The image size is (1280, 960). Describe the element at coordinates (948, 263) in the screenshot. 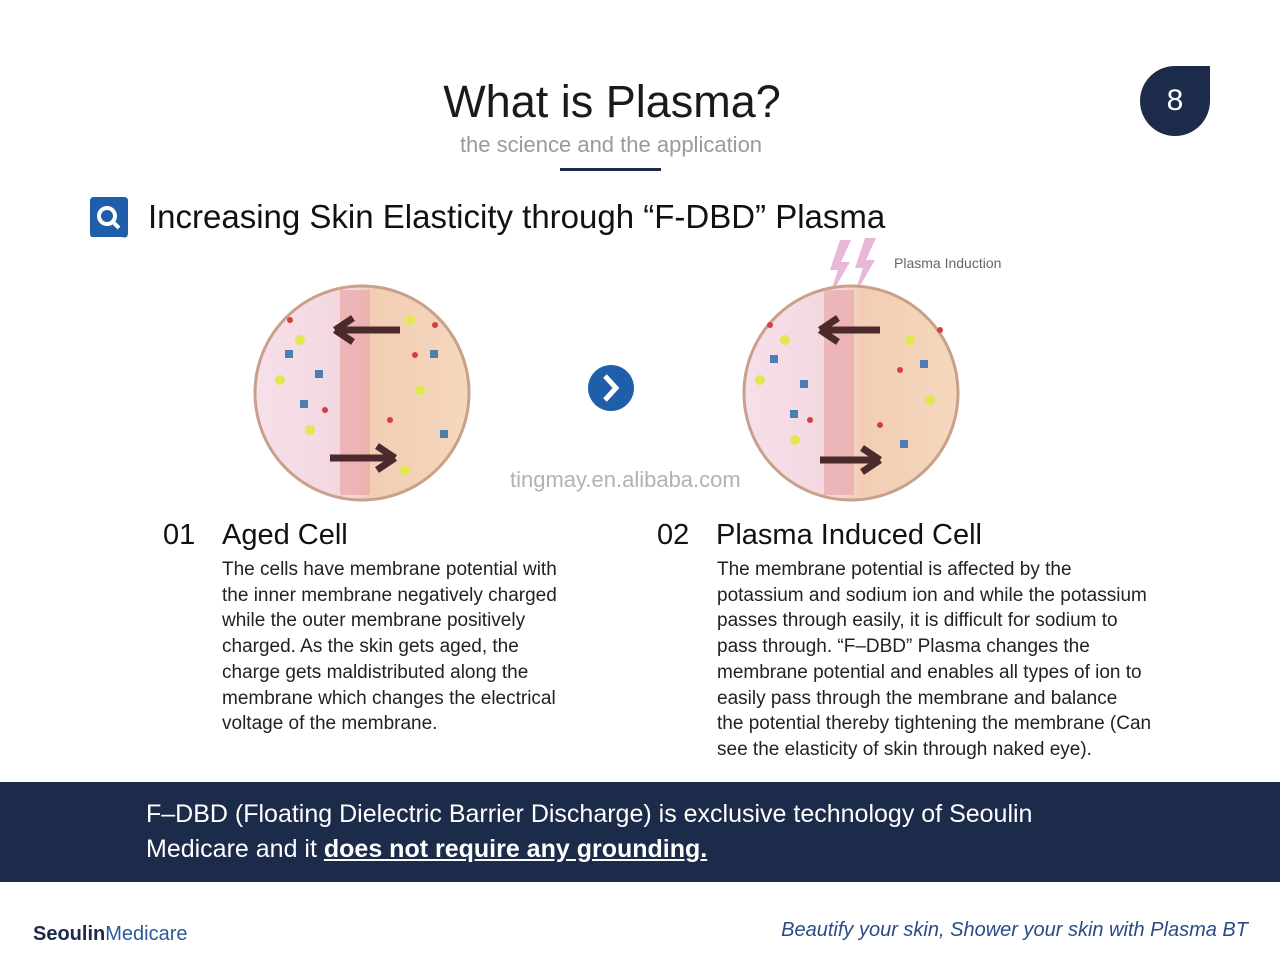

I see `figure-annotation: Plasma Induction` at that location.